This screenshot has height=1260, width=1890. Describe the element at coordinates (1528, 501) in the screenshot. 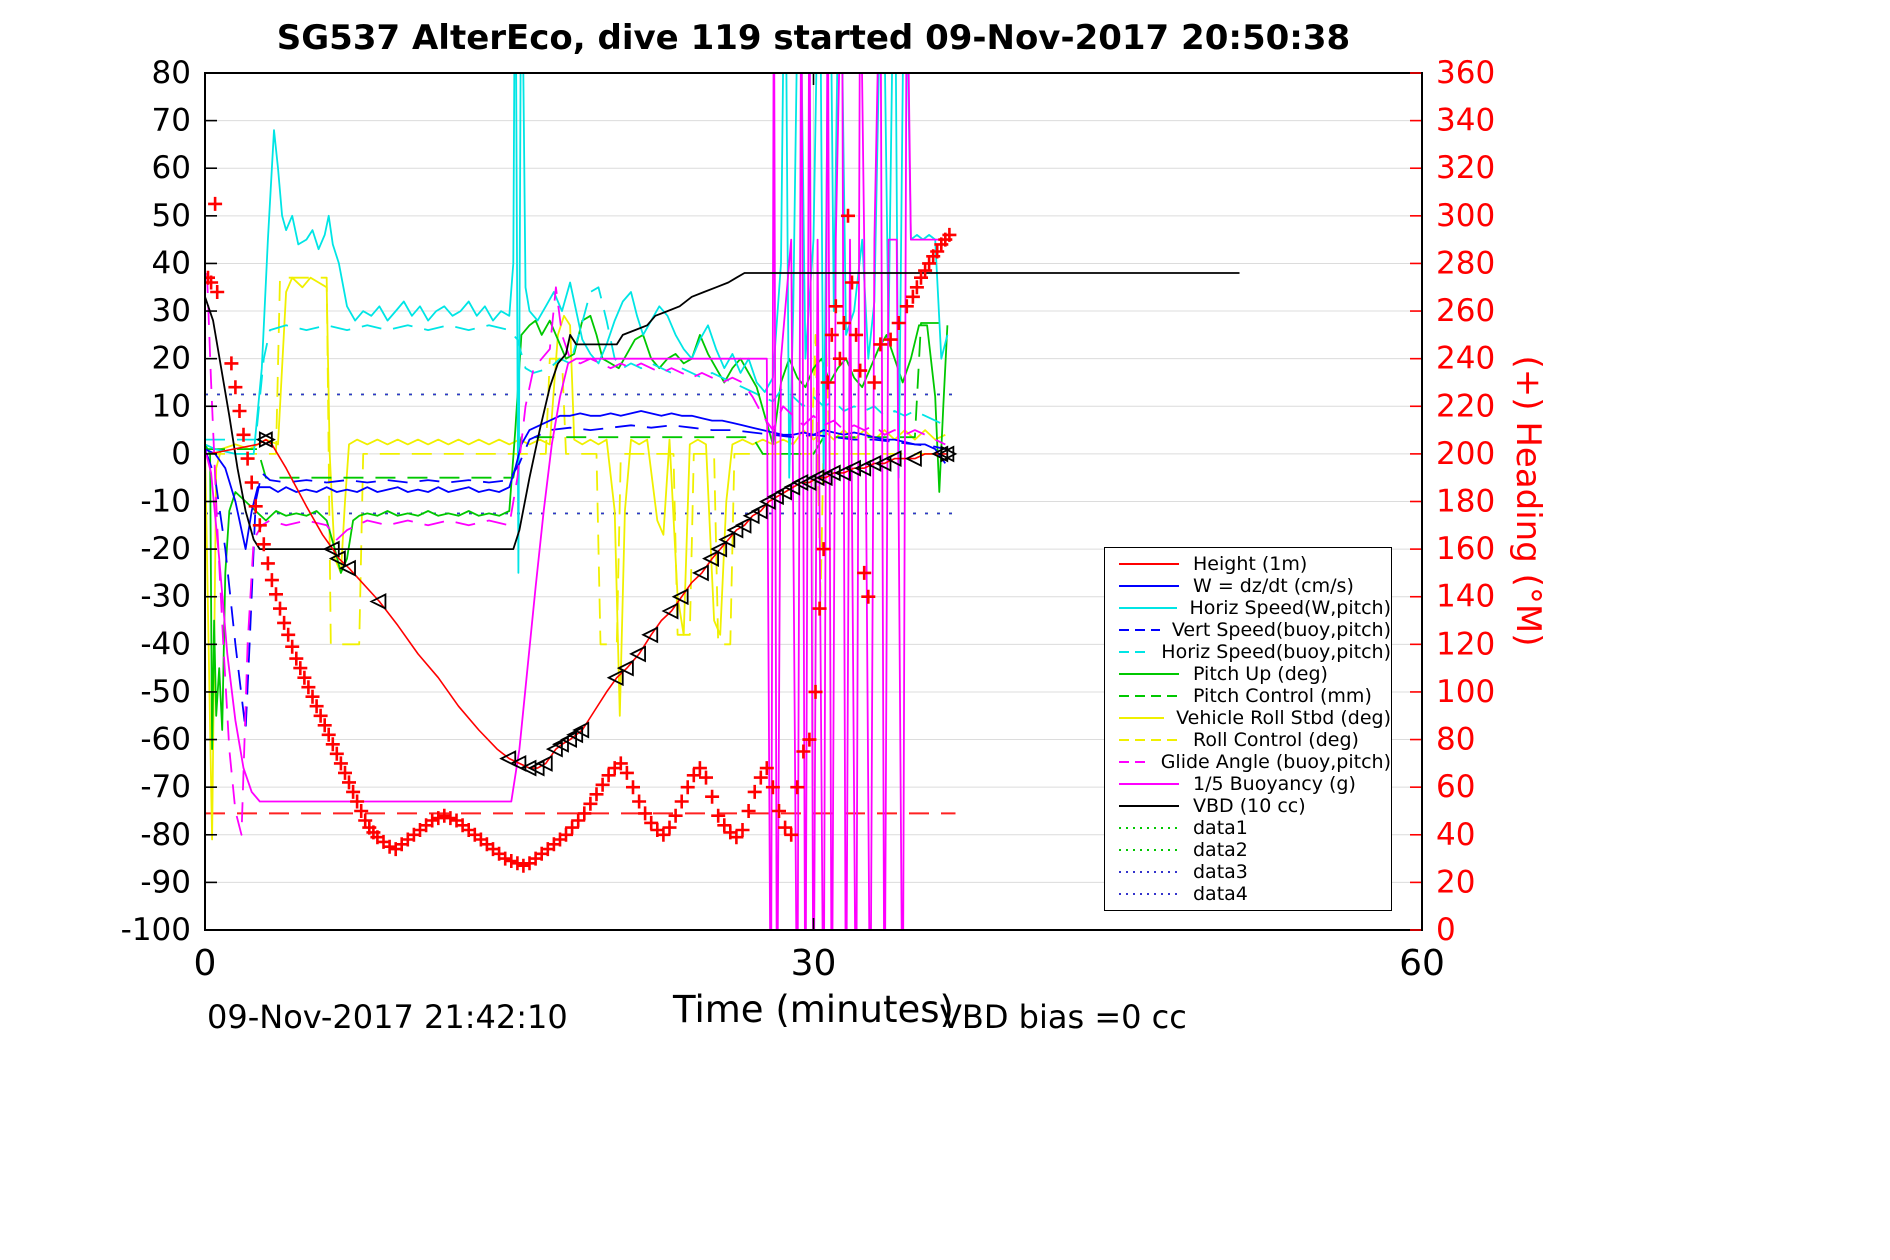

I see `right-y-axis-label: (+) Heading (°M)` at that location.